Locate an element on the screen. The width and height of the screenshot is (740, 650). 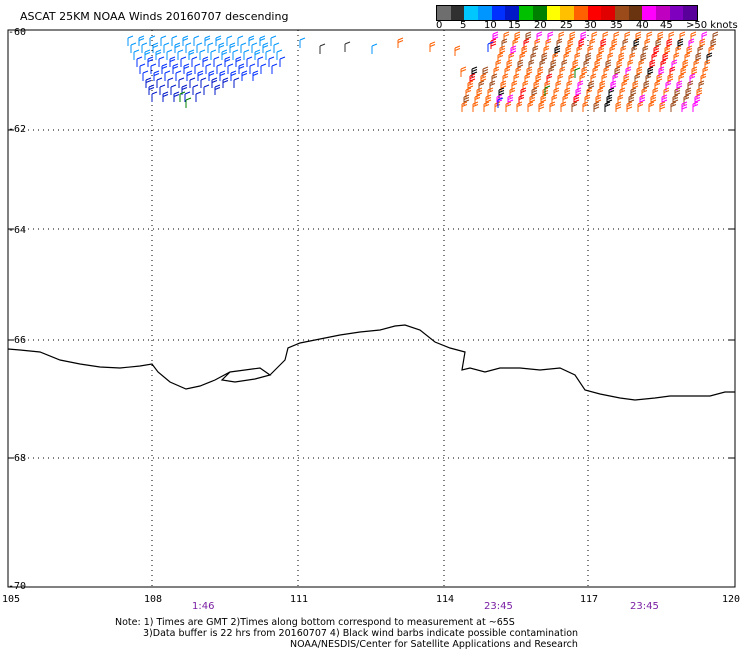
legend-label: 20 is located at coordinates (540, 25).